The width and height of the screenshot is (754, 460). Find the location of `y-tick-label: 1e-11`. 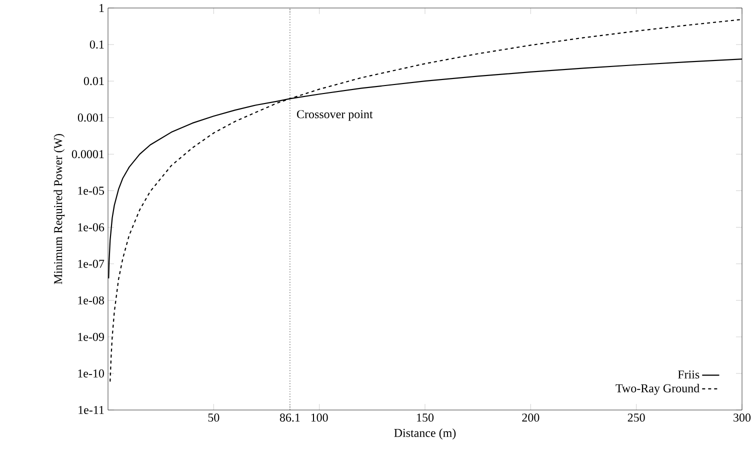

y-tick-label: 1e-11 is located at coordinates (91, 410).